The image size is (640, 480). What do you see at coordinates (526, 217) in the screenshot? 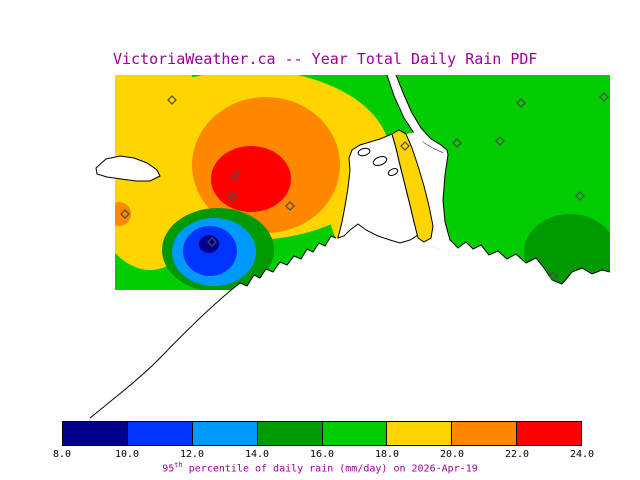
I see `coastline-east` at bounding box center [526, 217].